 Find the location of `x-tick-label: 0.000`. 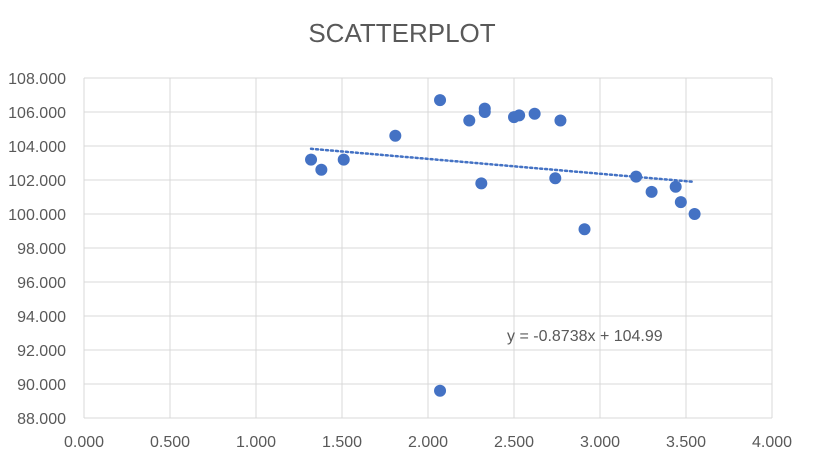

x-tick-label: 0.000 is located at coordinates (84, 442).